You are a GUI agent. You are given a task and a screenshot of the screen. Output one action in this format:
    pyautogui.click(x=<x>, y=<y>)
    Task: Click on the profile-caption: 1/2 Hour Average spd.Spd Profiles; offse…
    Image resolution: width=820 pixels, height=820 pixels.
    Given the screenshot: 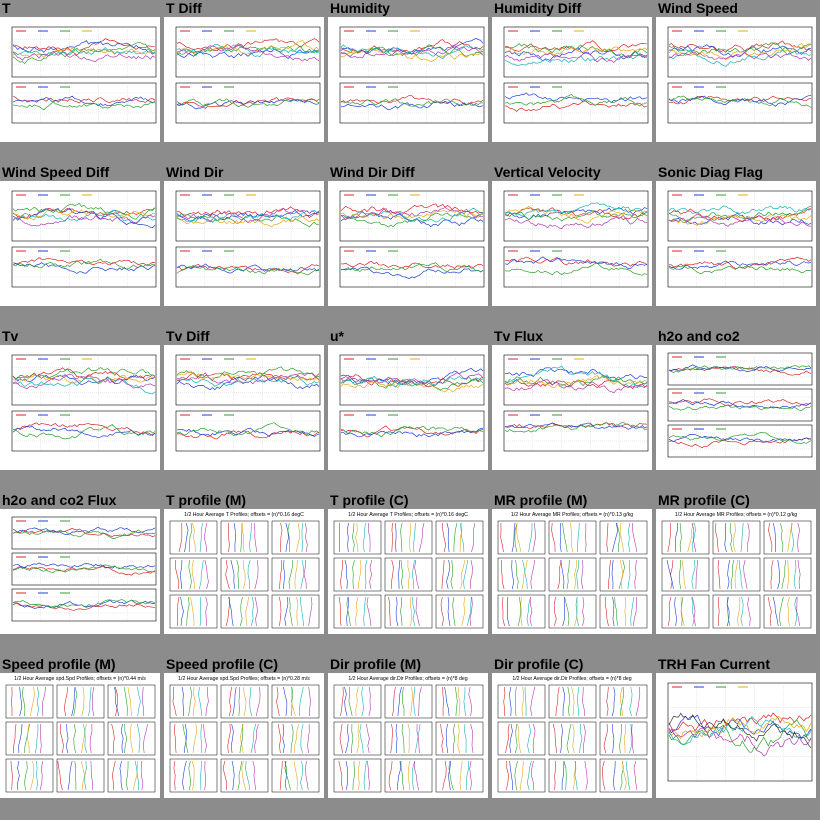 What is the action you would take?
    pyautogui.click(x=80, y=679)
    